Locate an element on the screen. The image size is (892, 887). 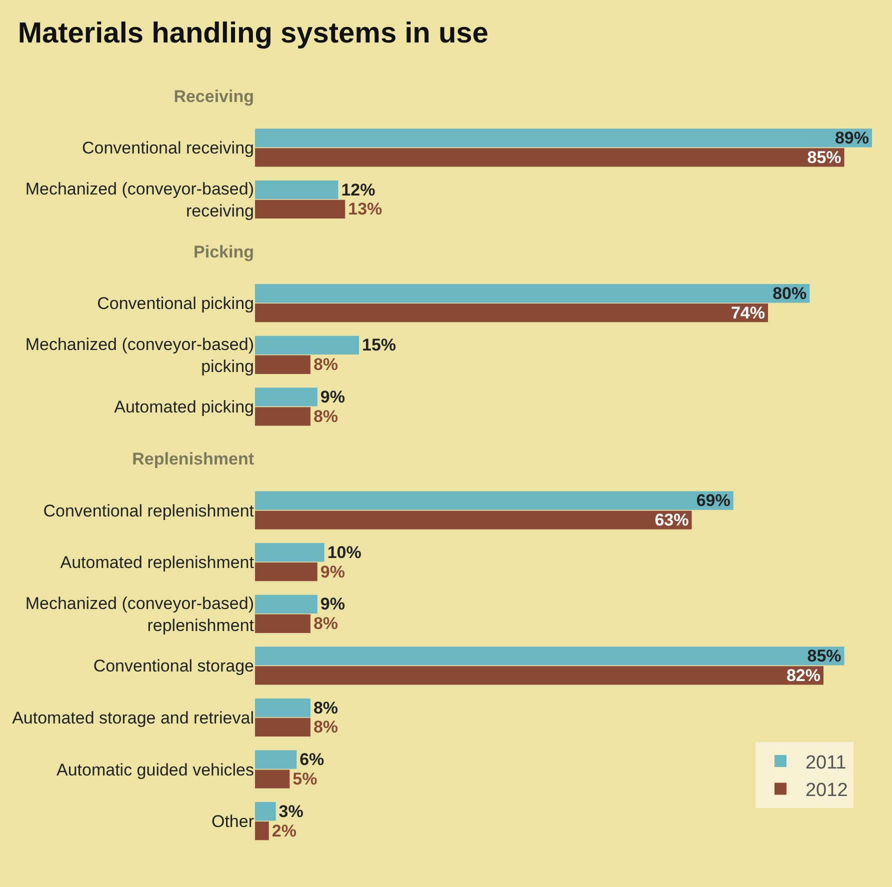
y-tick-label: Conventional storage is located at coordinates (173, 666).